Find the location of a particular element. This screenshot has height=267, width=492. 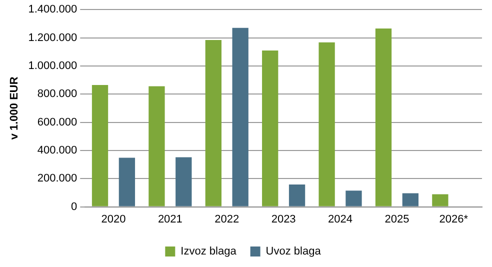

x-tick-label: 2020 is located at coordinates (113, 219).